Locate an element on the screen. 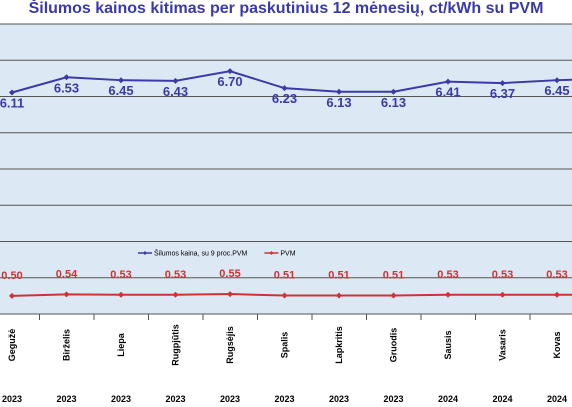 The width and height of the screenshot is (572, 407). x-tick-label: Gruodis is located at coordinates (394, 345).